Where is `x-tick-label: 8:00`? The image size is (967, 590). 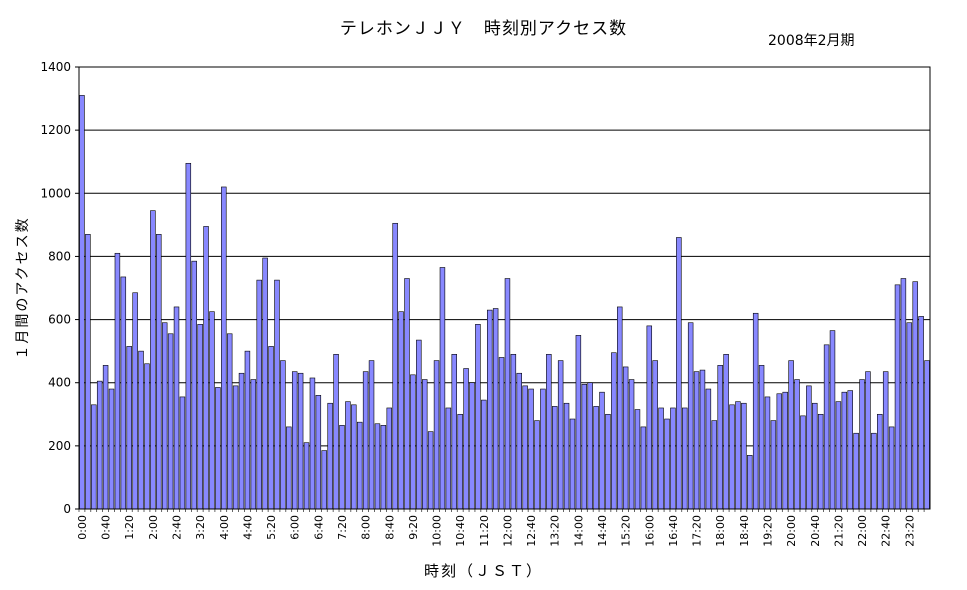
x-tick-label: 8:00 is located at coordinates (366, 527).